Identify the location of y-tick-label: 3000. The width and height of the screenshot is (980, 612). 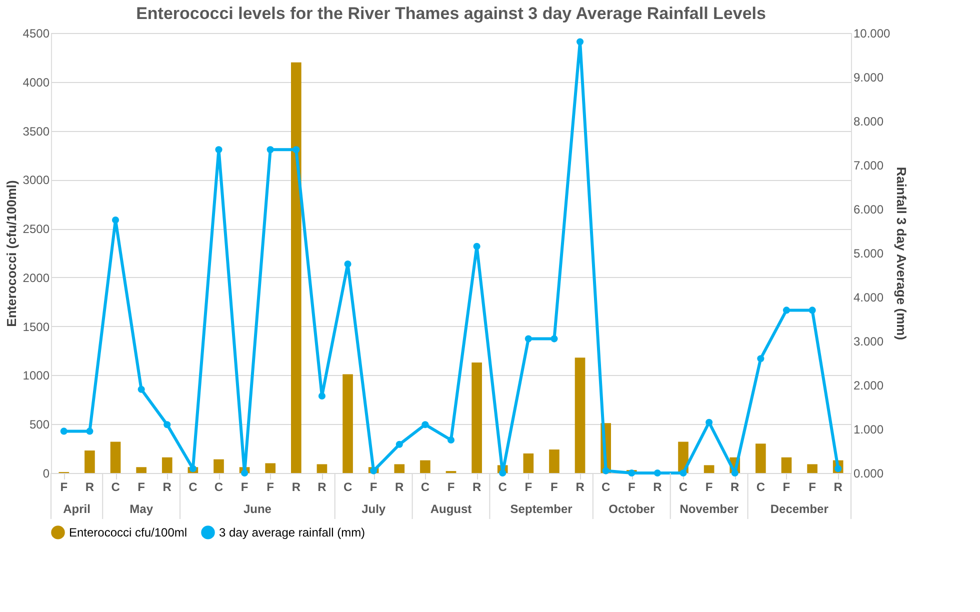
(36, 180).